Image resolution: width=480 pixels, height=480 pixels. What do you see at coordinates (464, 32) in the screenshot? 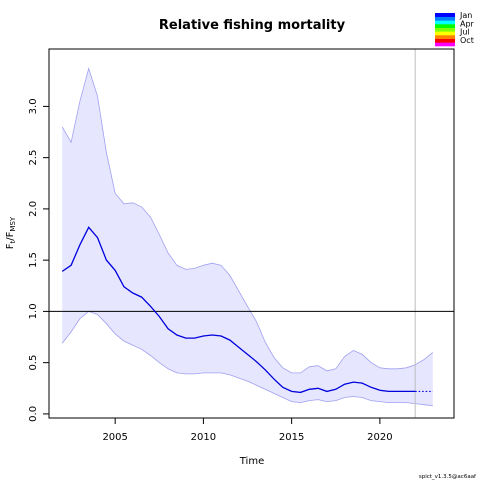
I see `legend-label: Jul` at bounding box center [464, 32].